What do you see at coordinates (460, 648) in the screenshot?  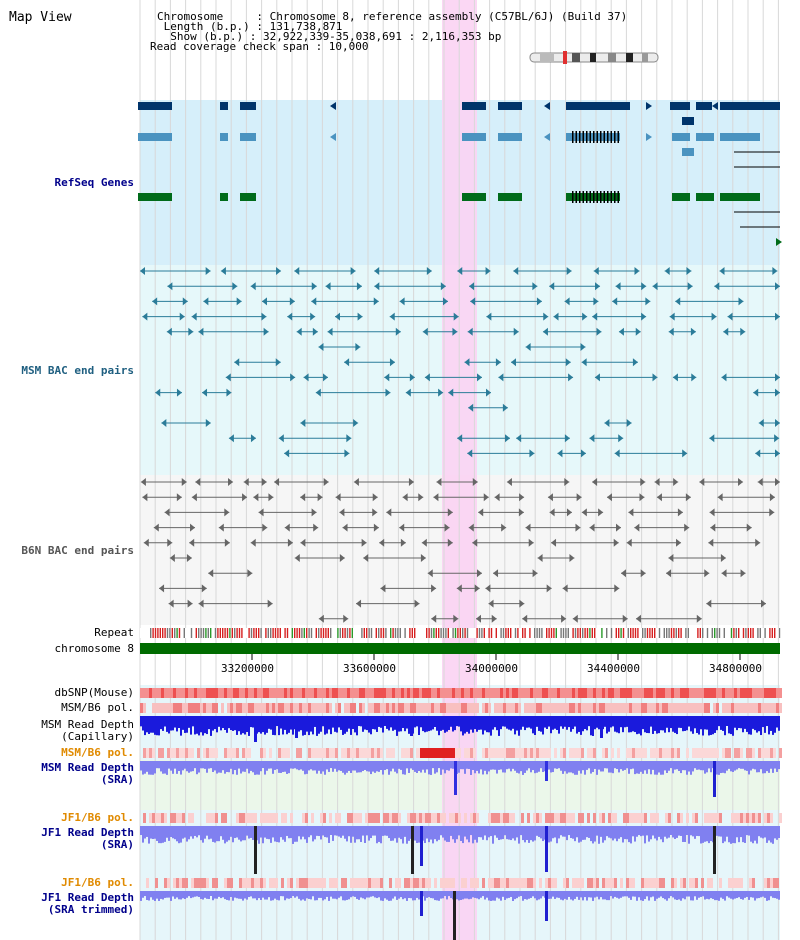 I see `chromosome-bar` at bounding box center [460, 648].